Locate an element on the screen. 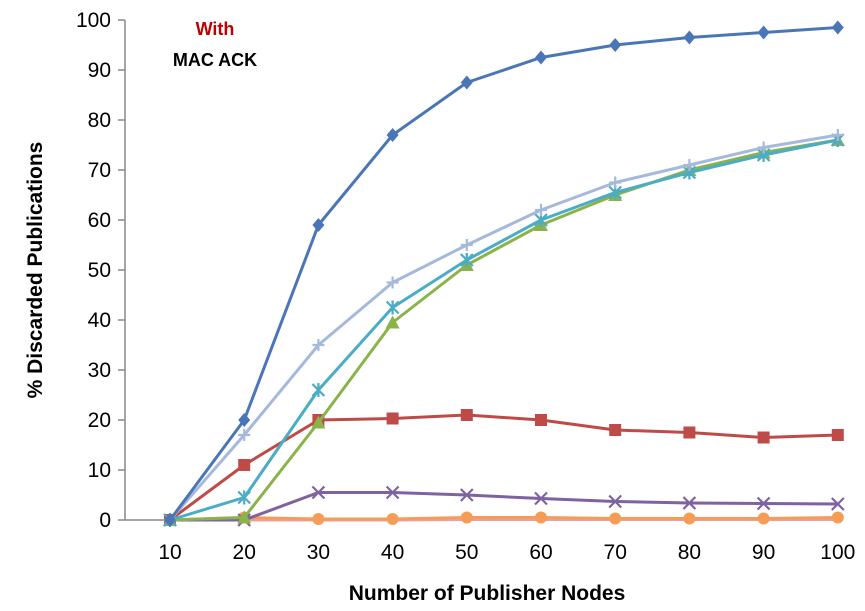 The image size is (865, 611). x-tick-label: 20 is located at coordinates (244, 552).